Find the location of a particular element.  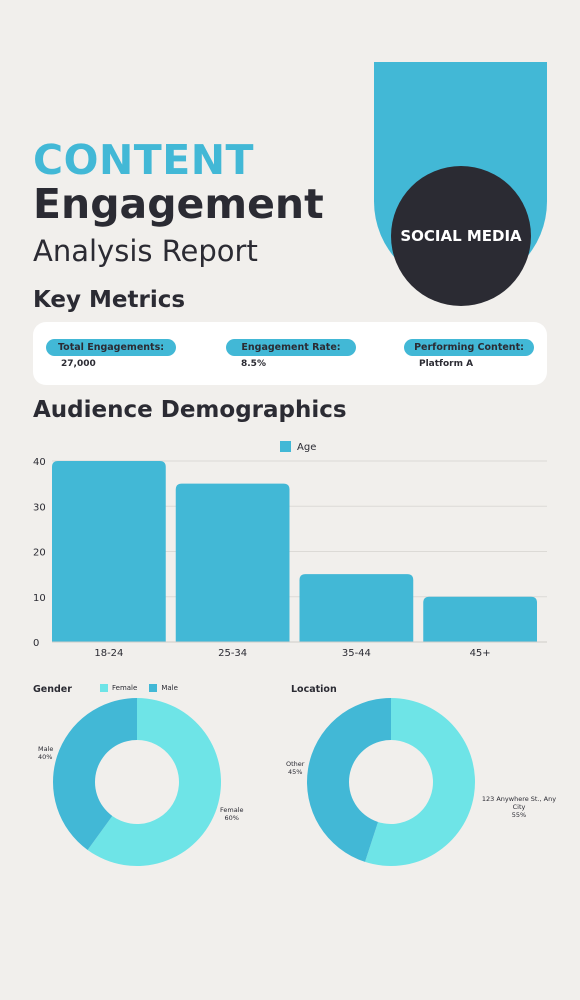

slice-percent-city: 55% is located at coordinates (519, 815).